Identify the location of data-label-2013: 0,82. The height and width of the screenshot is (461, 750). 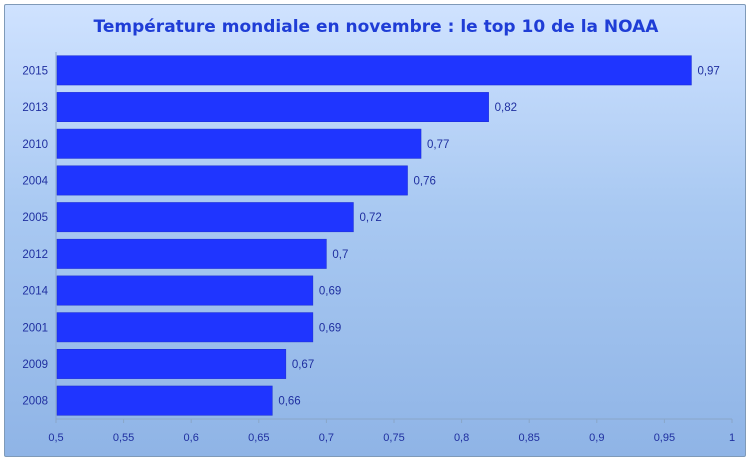
(506, 108).